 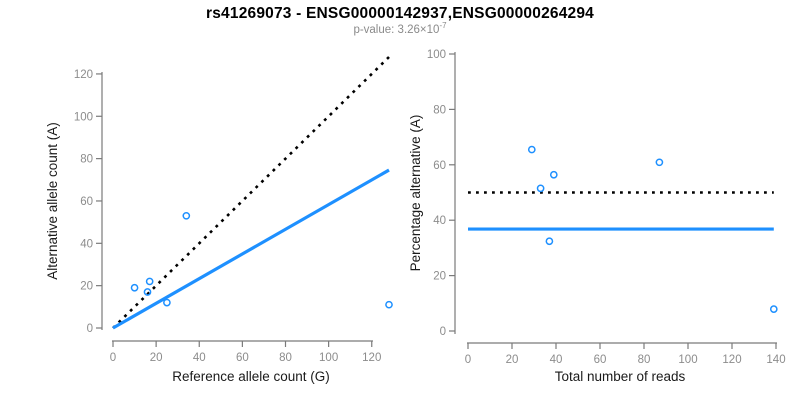 I want to click on figure-subtitle: p-value: 3.26×10-7, so click(x=400, y=28).